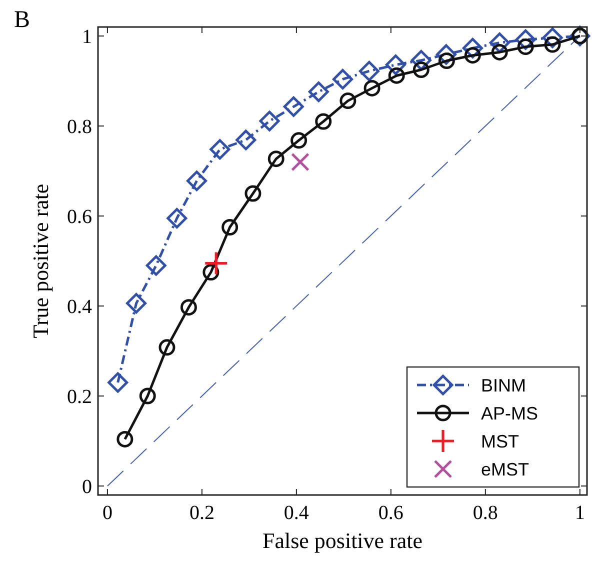  What do you see at coordinates (22, 20) in the screenshot?
I see `text: B` at bounding box center [22, 20].